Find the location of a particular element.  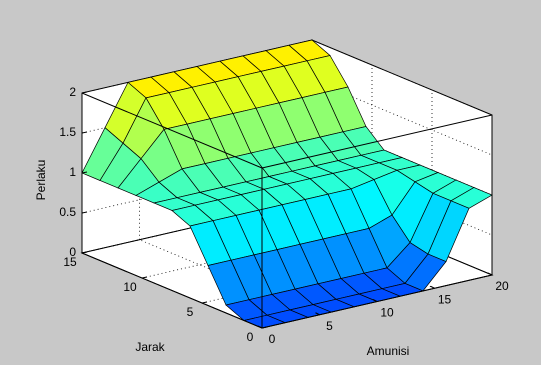

x-tick-label: 15 is located at coordinates (445, 299).